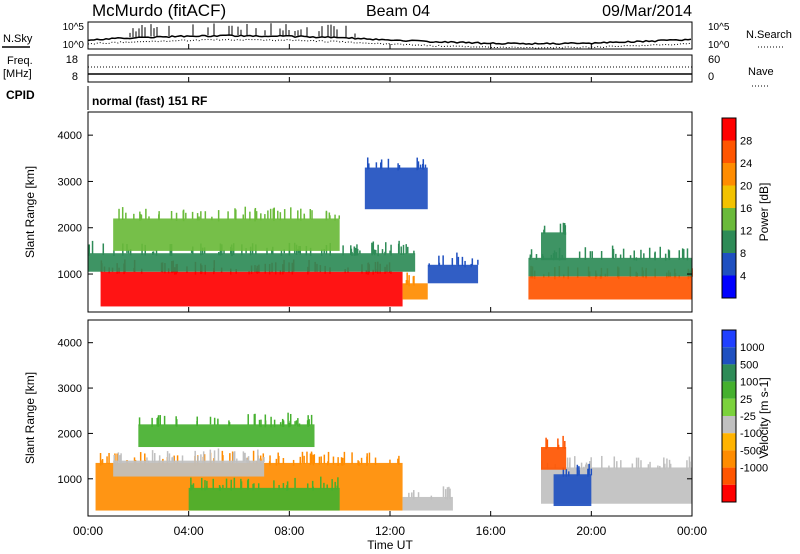  What do you see at coordinates (149, 101) in the screenshot?
I see `cpid-text: normal (fast) 151 RF` at bounding box center [149, 101].